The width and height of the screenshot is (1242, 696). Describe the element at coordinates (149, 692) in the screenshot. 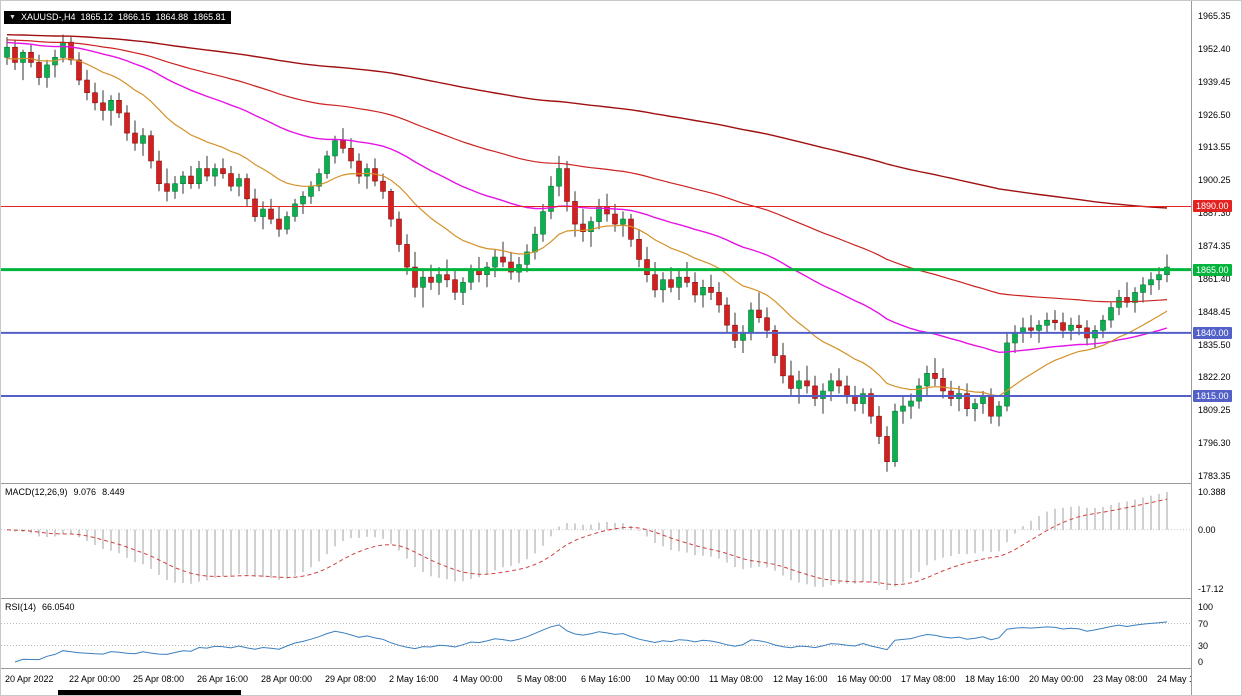

I see `bottom-black-bar` at that location.